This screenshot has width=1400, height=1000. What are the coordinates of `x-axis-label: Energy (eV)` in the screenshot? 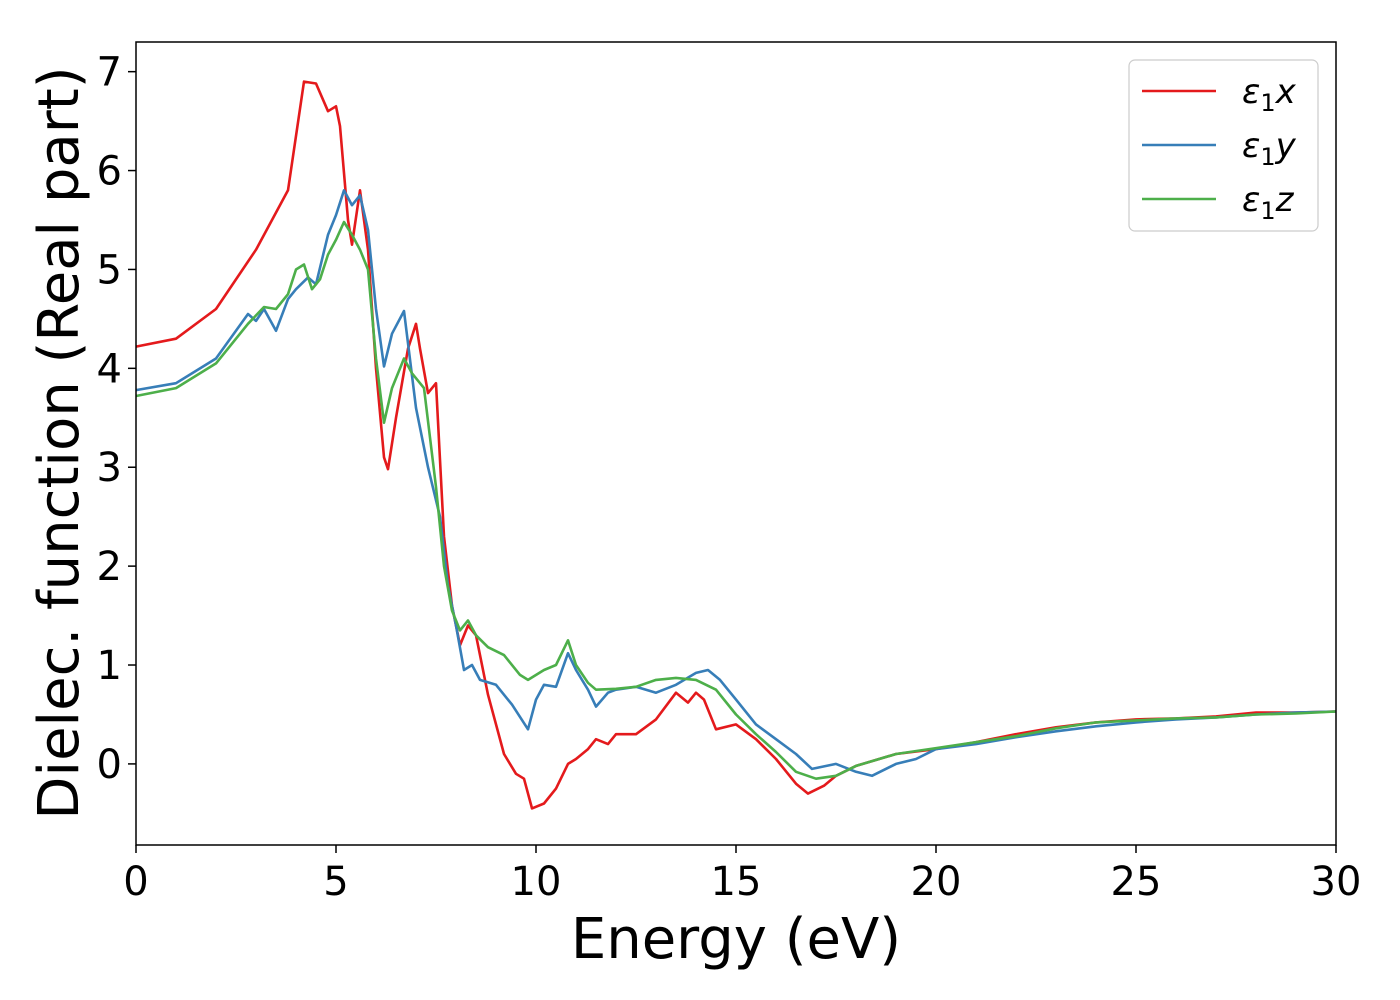 It's located at (736, 939).